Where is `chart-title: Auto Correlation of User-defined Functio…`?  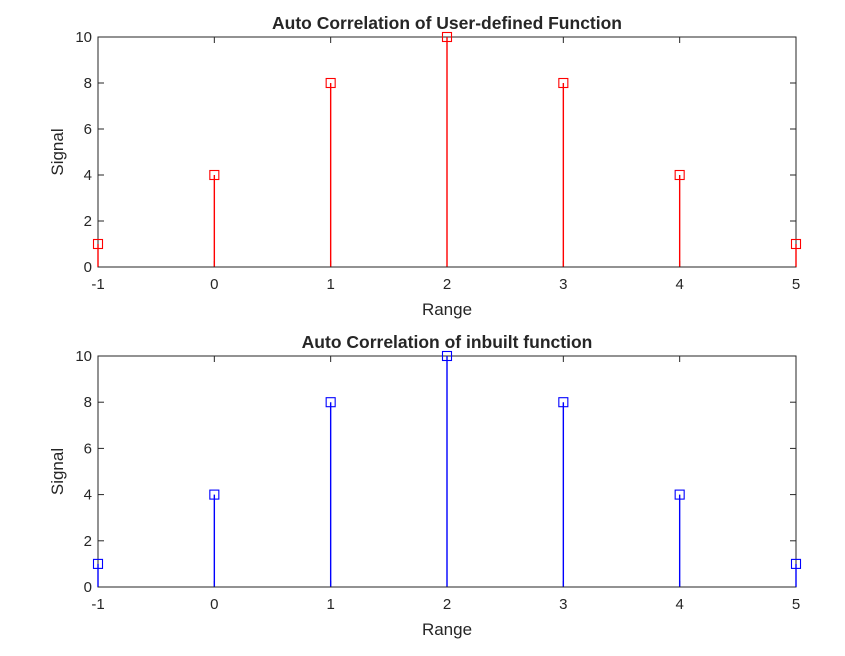 chart-title: Auto Correlation of User-defined Functio… is located at coordinates (447, 23).